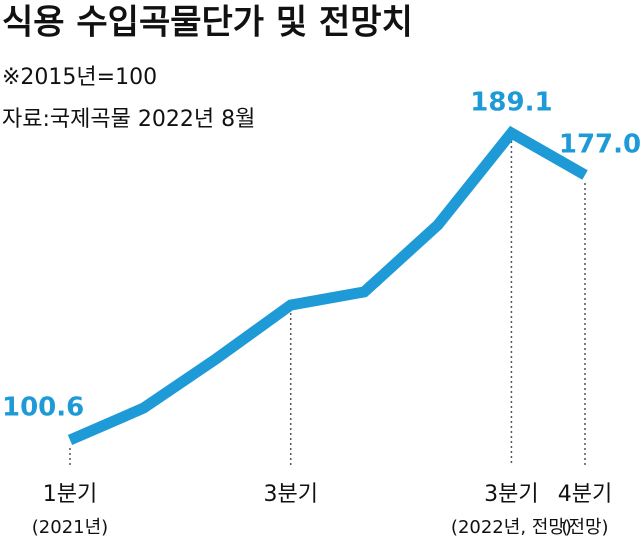  I want to click on x-tick-note: (2021년), so click(70, 527).